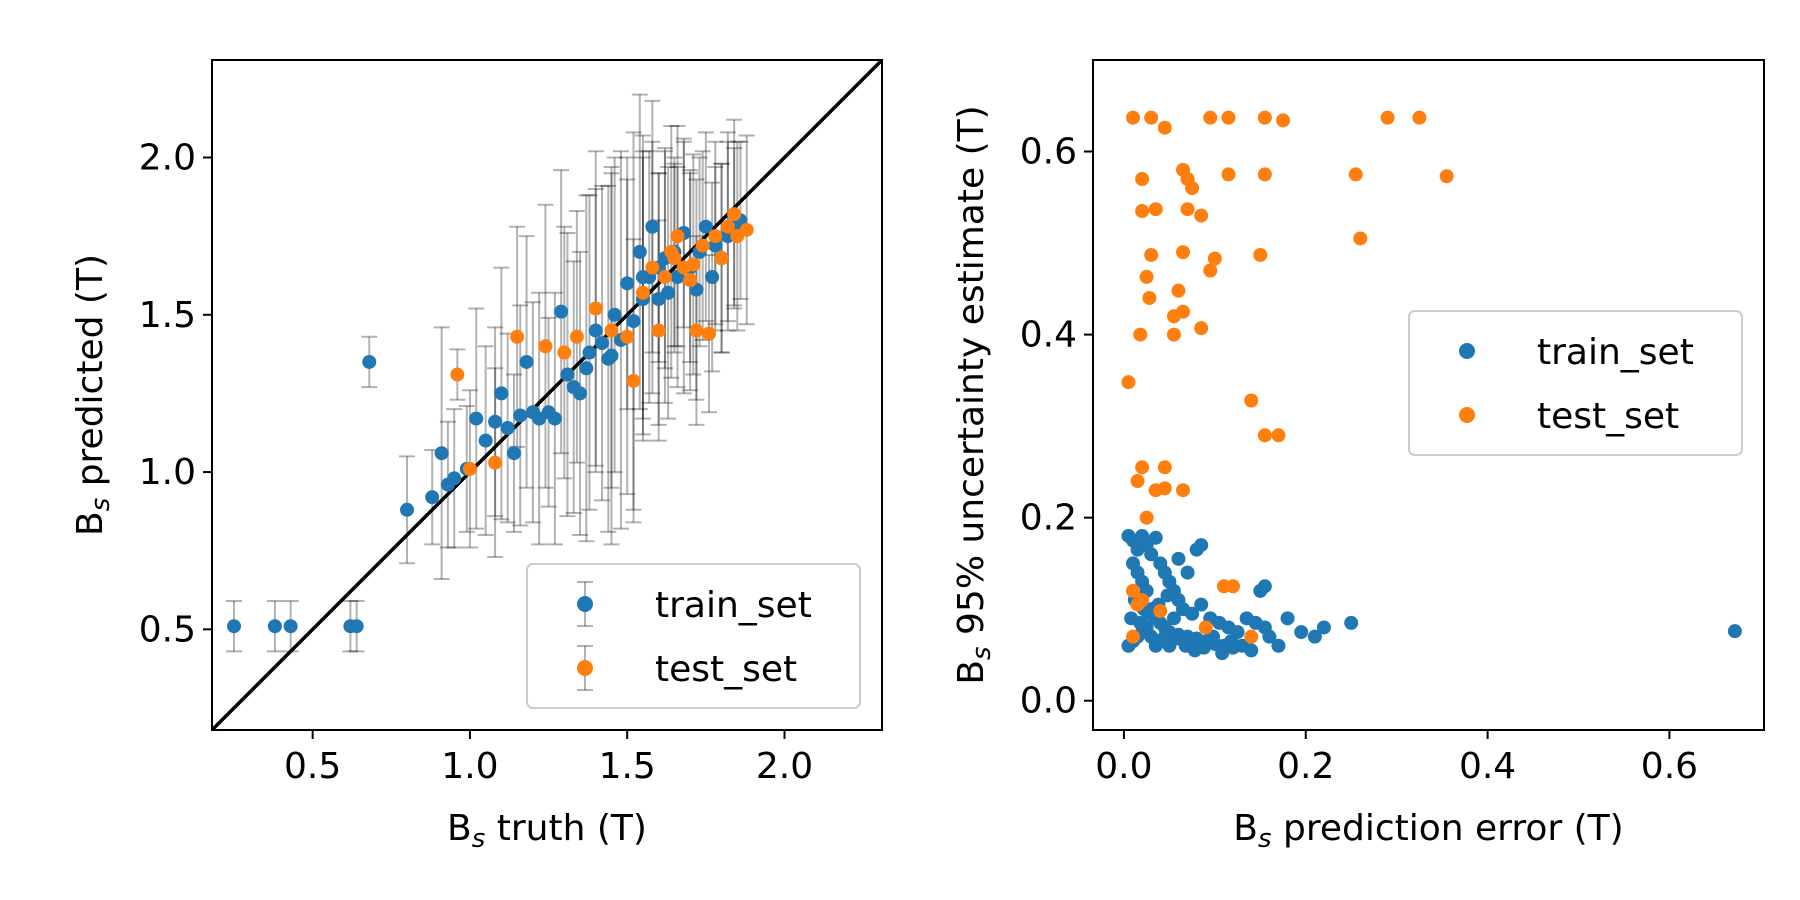  Describe the element at coordinates (1448, 828) in the screenshot. I see `x-axis-label-rest: prediction error (T)` at that location.